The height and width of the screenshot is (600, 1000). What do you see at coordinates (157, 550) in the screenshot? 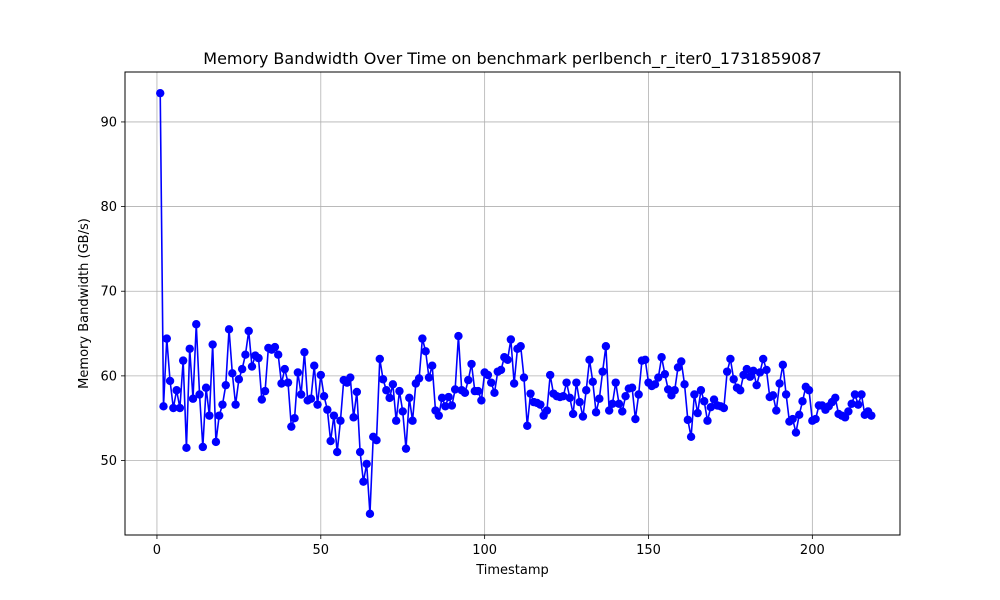
I see `x-tick-label: 0` at bounding box center [157, 550].